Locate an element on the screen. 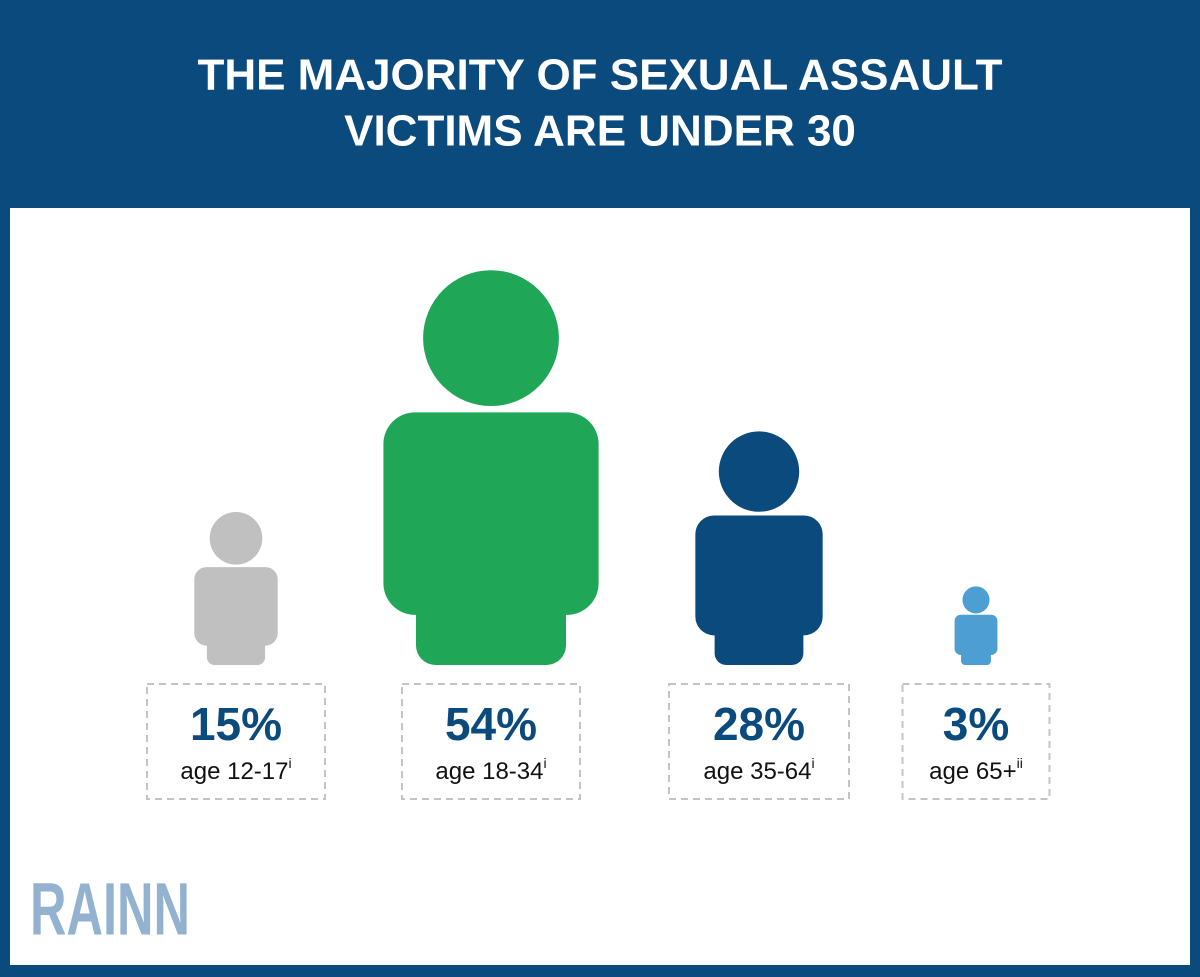 The height and width of the screenshot is (977, 1200). category-name: age 35-64 is located at coordinates (757, 771).